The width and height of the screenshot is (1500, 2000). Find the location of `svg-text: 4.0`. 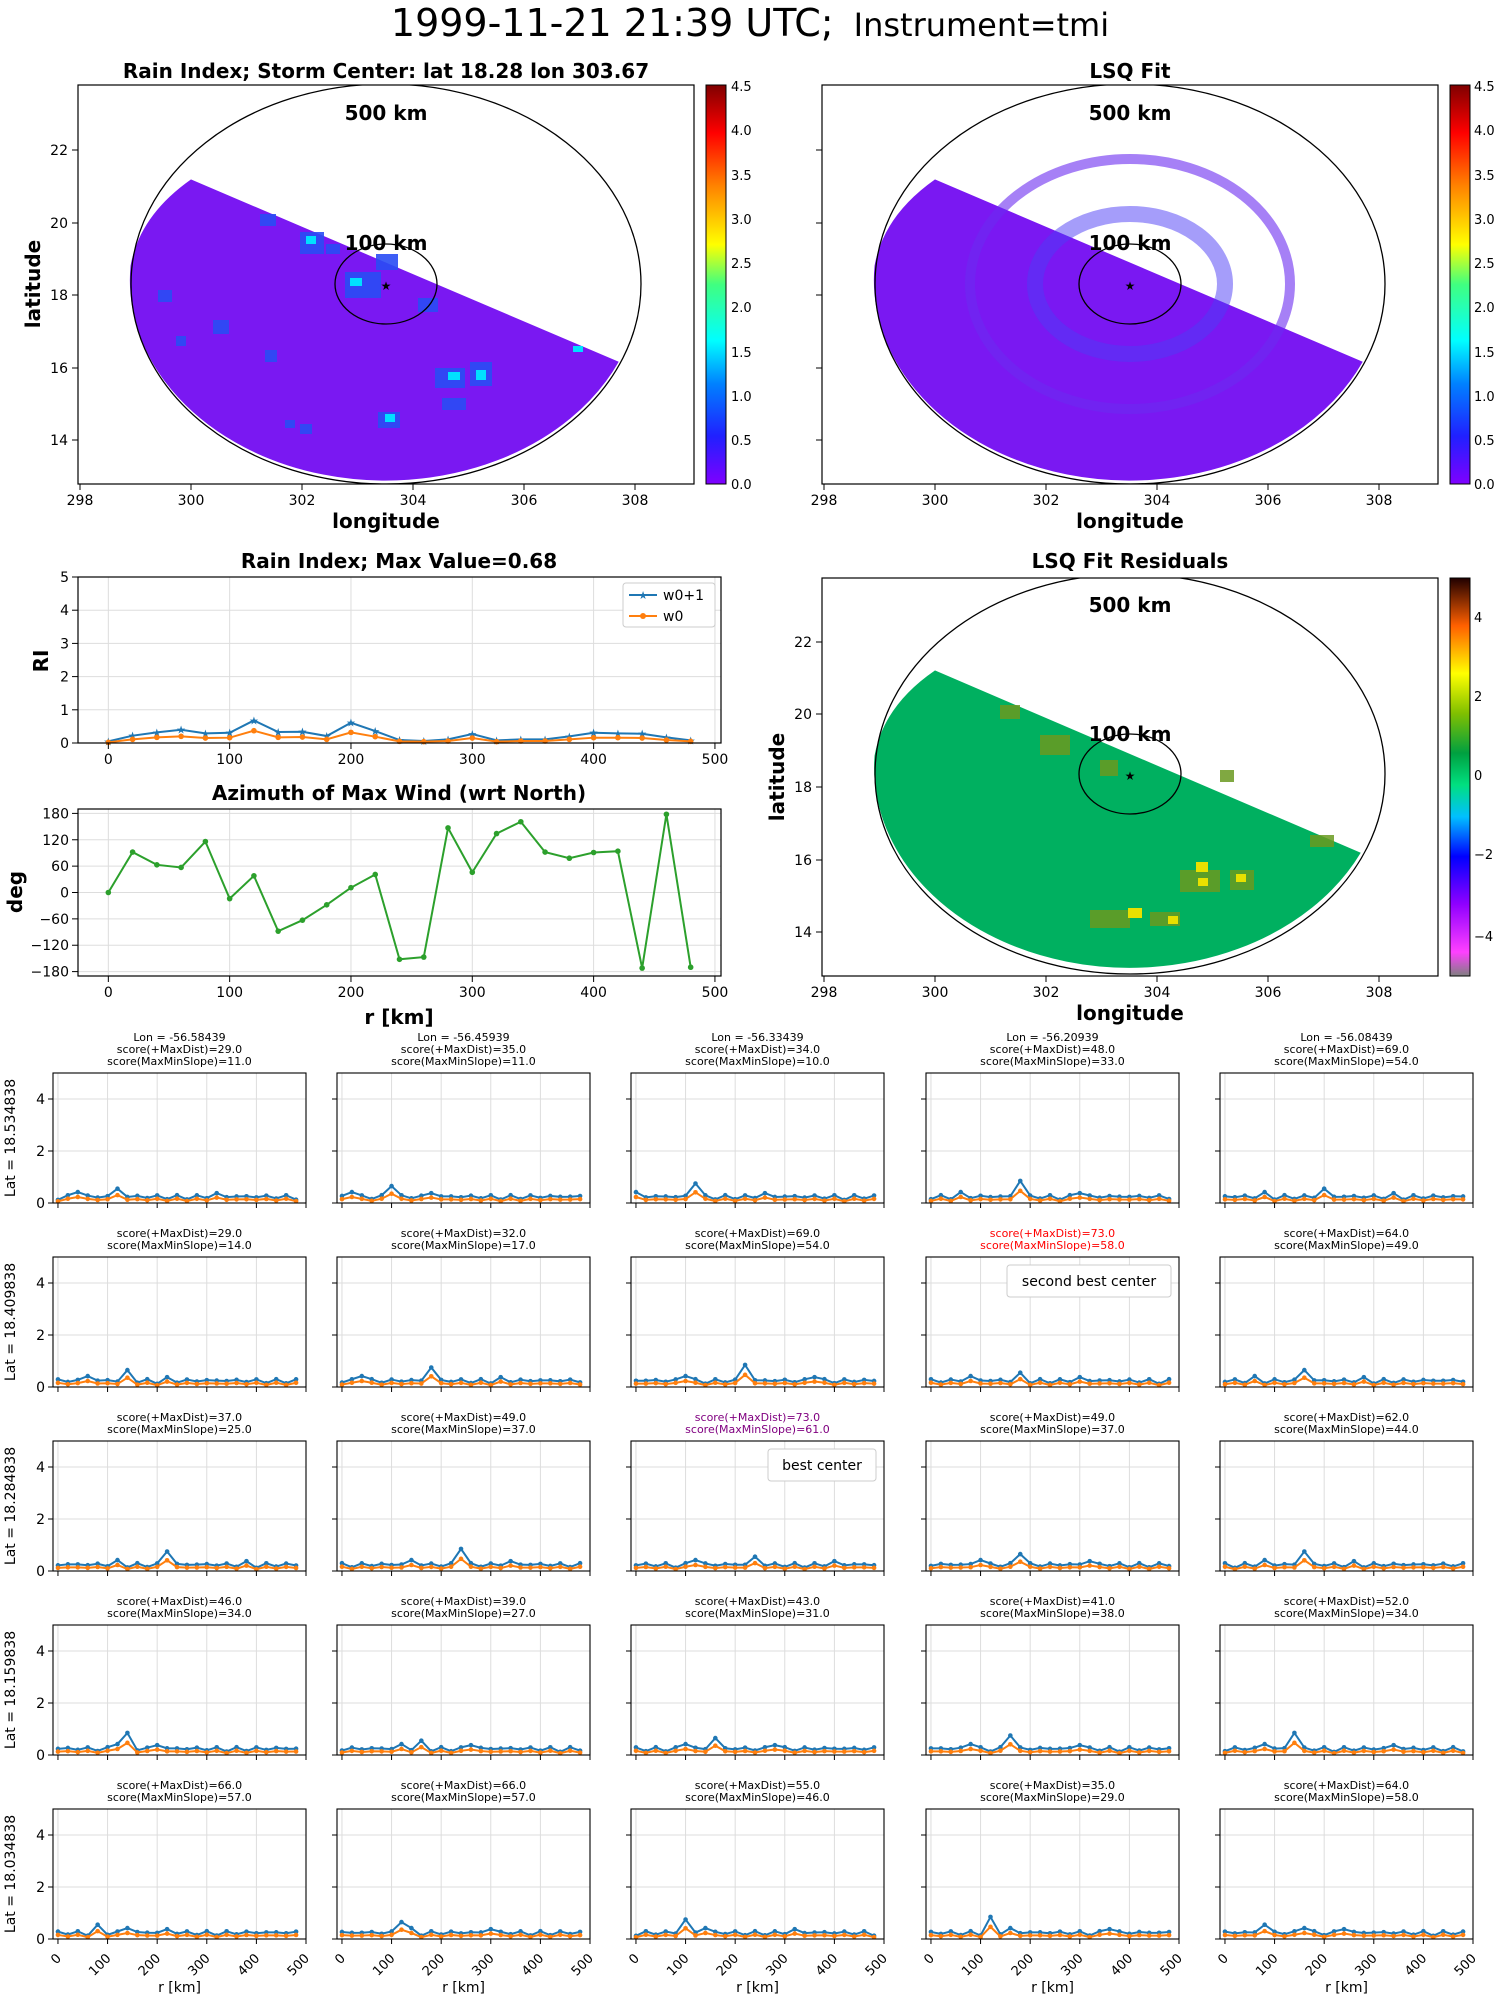

svg-text: 4.0 is located at coordinates (741, 131).